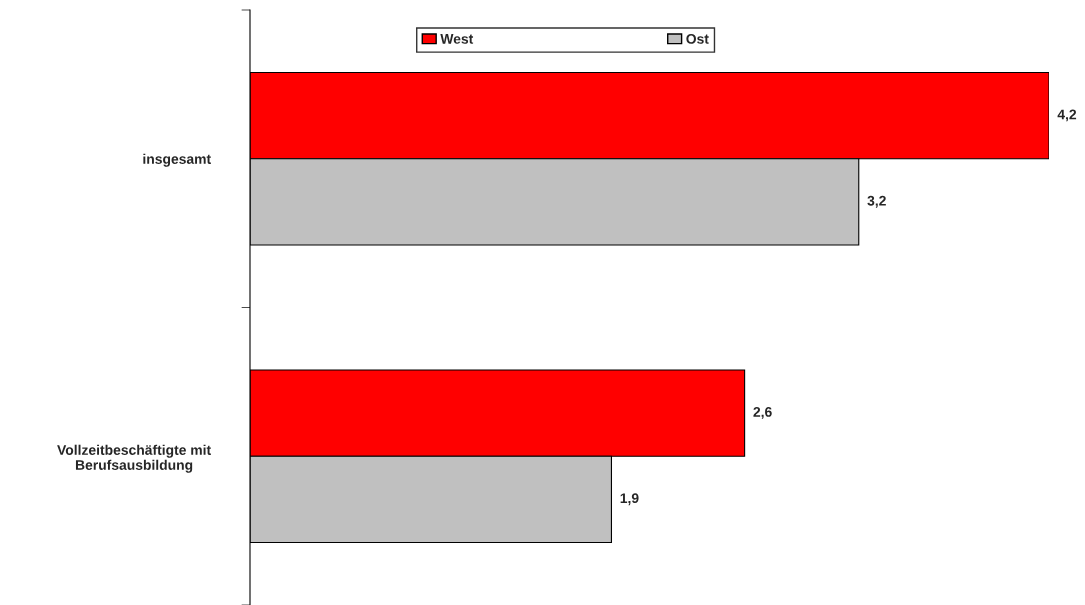 The height and width of the screenshot is (605, 1085). Describe the element at coordinates (134, 458) in the screenshot. I see `y-tick-label: Vollzeitbeschäftigte mit Berufsausbildung` at that location.